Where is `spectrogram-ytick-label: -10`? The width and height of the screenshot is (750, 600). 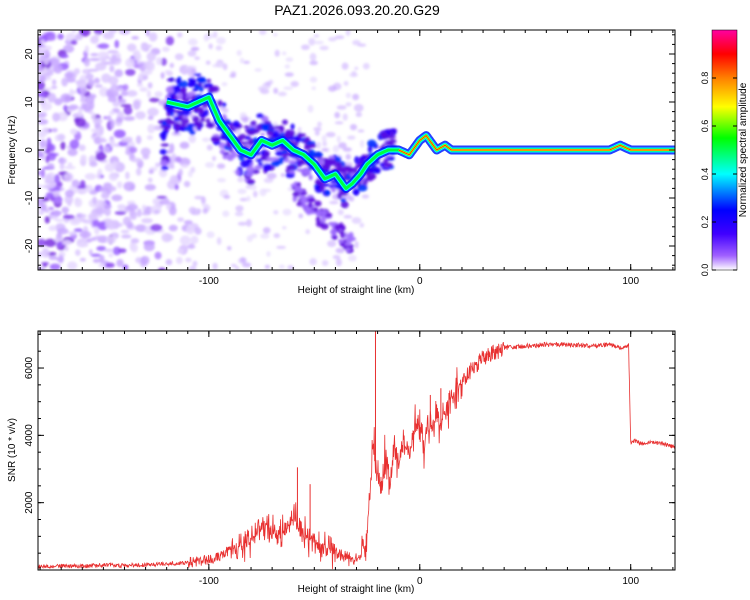
spectrogram-ytick-label: -10 is located at coordinates (29, 197).